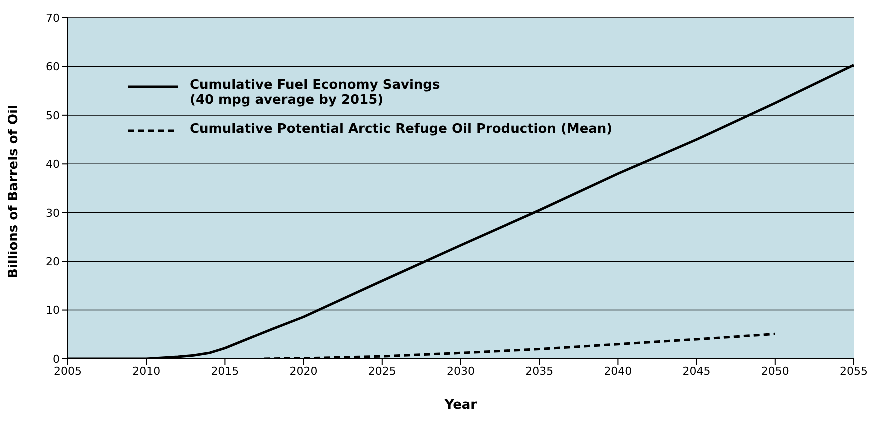 This screenshot has height=442, width=884. Describe the element at coordinates (53, 311) in the screenshot. I see `y-tick-label: 10` at that location.